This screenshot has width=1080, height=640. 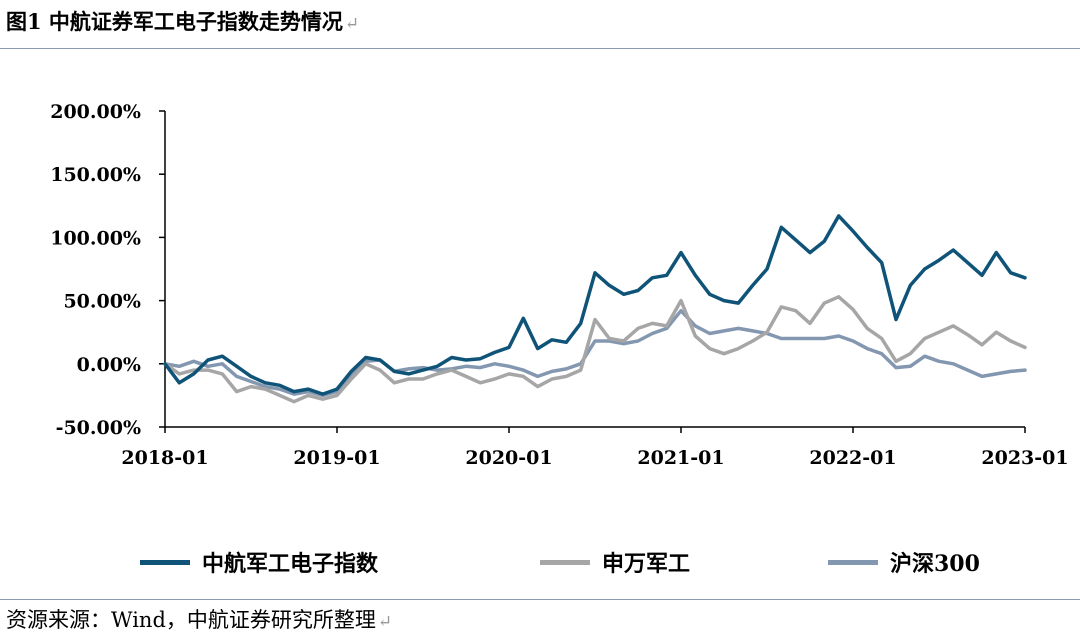 I want to click on x-tick-label: 2018-01, so click(x=164, y=458).